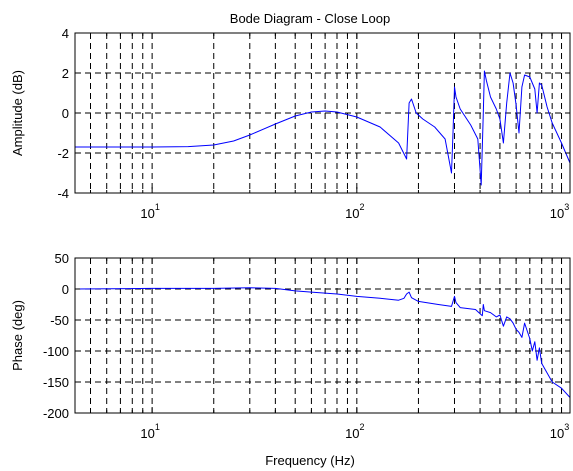  What do you see at coordinates (354, 211) in the screenshot?
I see `amp-x-tick-label: 10²` at bounding box center [354, 211].